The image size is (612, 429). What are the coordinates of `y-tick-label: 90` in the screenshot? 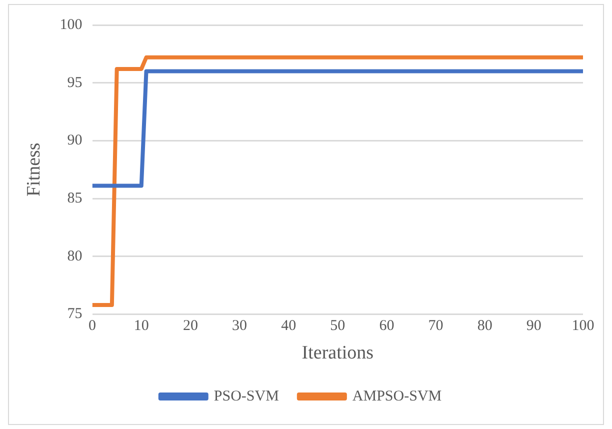 It's located at (74, 140).